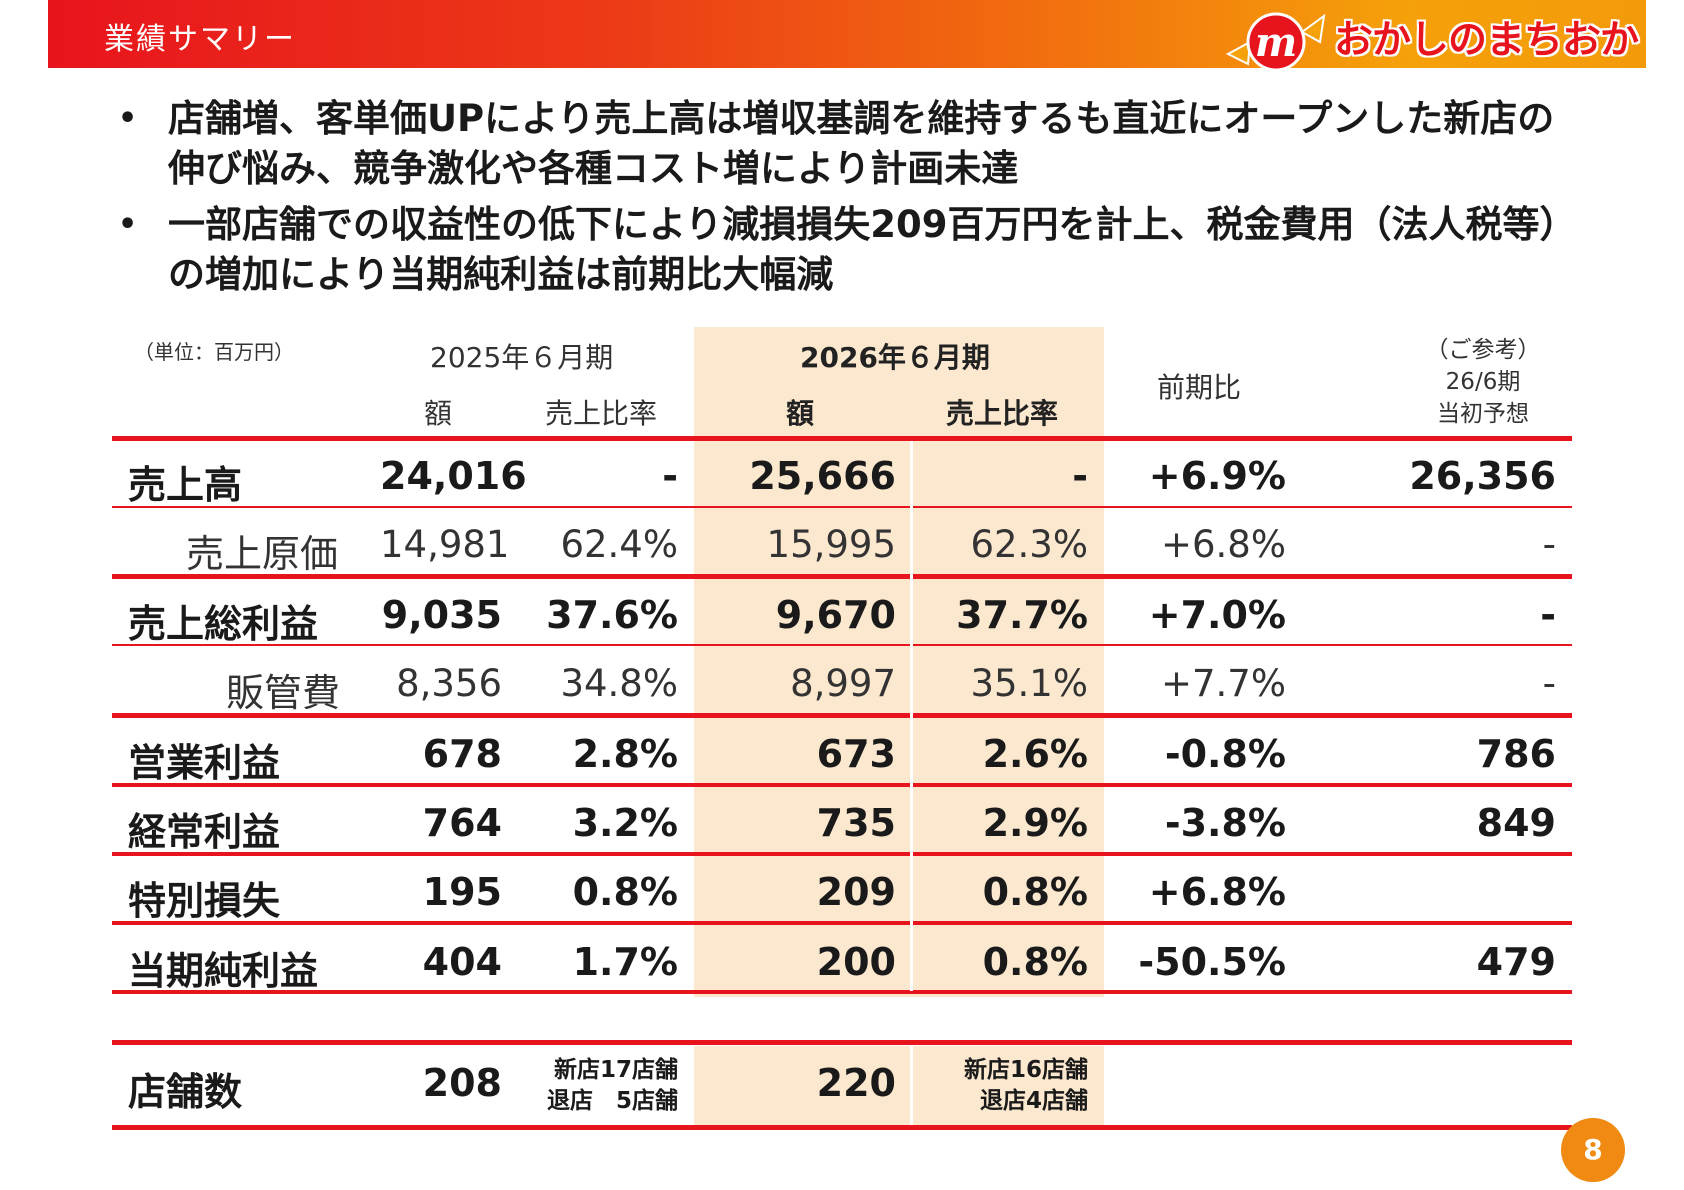 The height and width of the screenshot is (1190, 1684). Describe the element at coordinates (856, 1083) in the screenshot. I see `stores-curr-count: 220` at that location.